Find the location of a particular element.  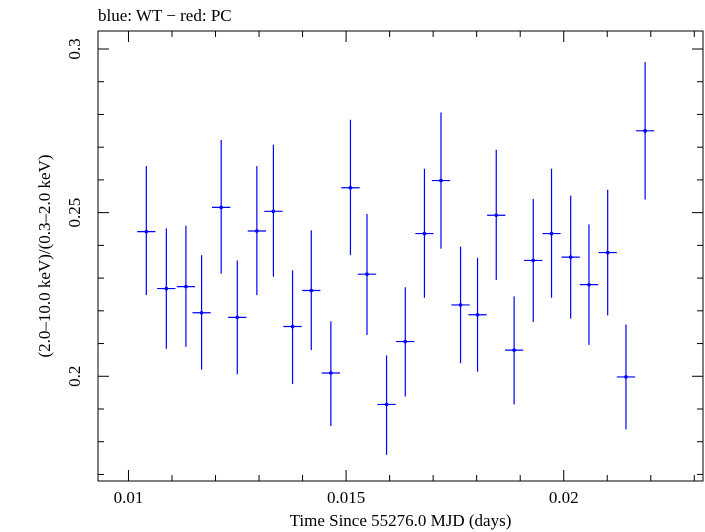

y-axis-label: (2.0–10.0 keV)/(0.3–2.0 keV) is located at coordinates (44, 255).